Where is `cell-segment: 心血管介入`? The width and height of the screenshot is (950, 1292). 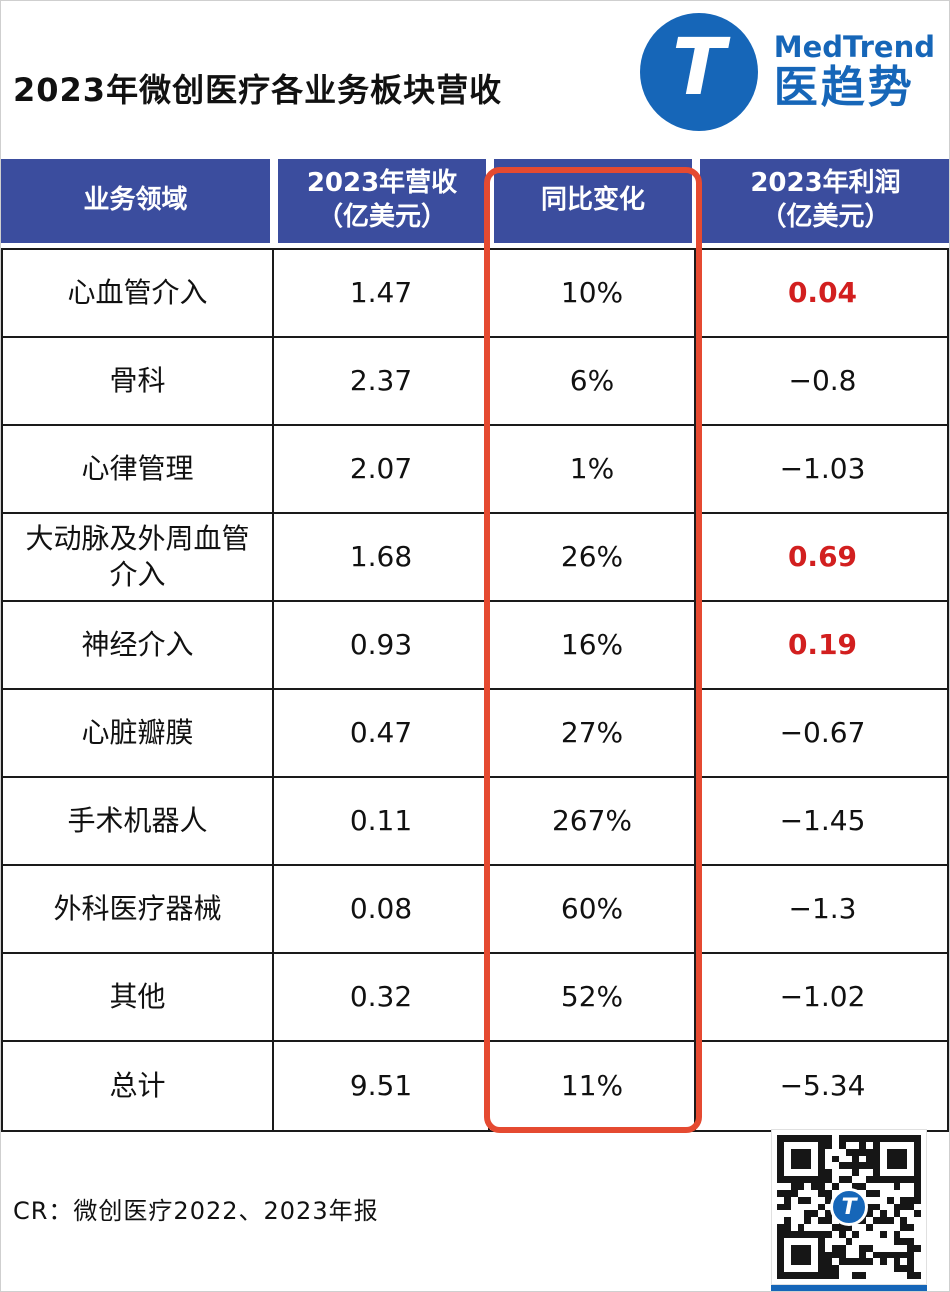
cell-segment: 心血管介入 is located at coordinates (138, 293).